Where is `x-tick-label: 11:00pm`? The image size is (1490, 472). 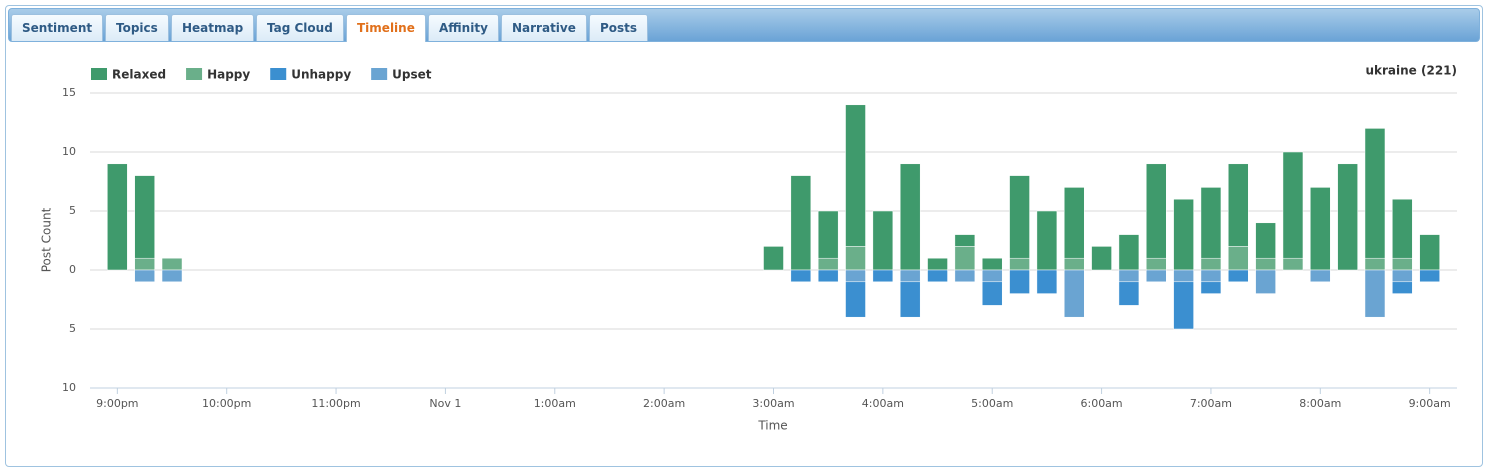 x-tick-label: 11:00pm is located at coordinates (335, 403).